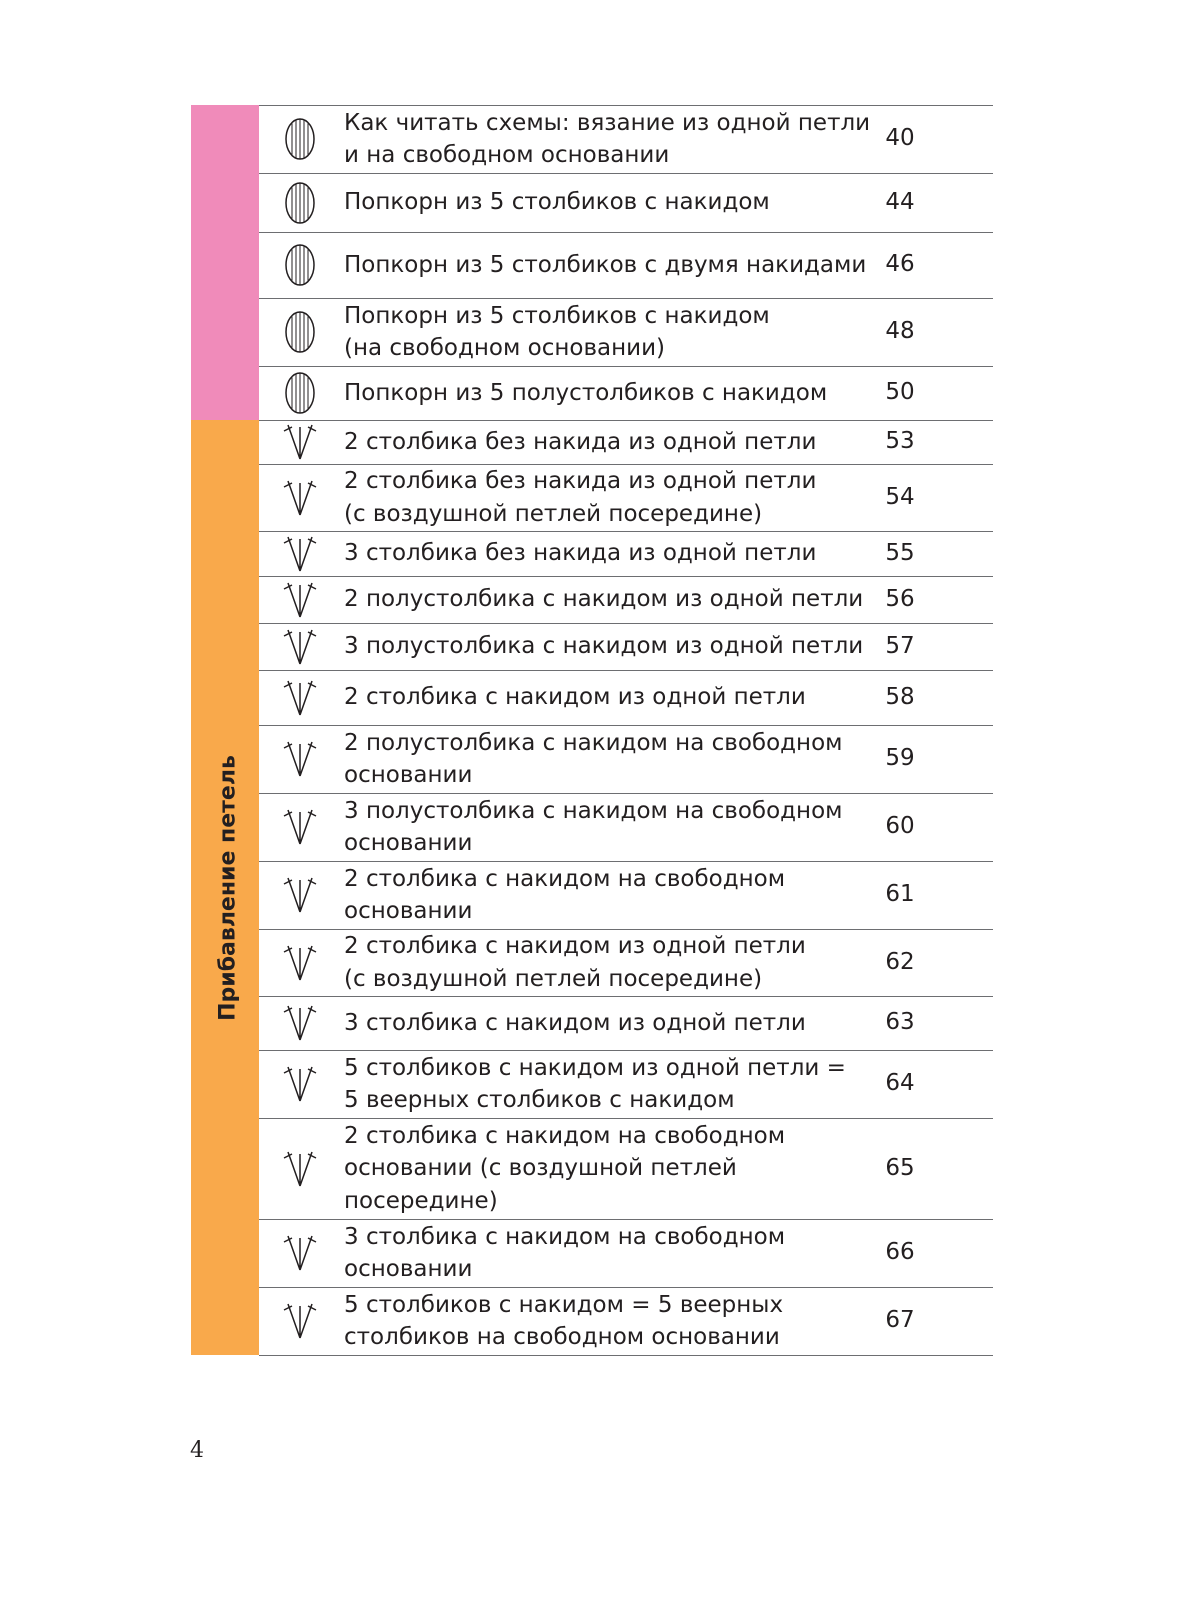 The image size is (1181, 1614). I want to click on entry-text: Как читать схемы: вязание из одной петли, so click(607, 122).